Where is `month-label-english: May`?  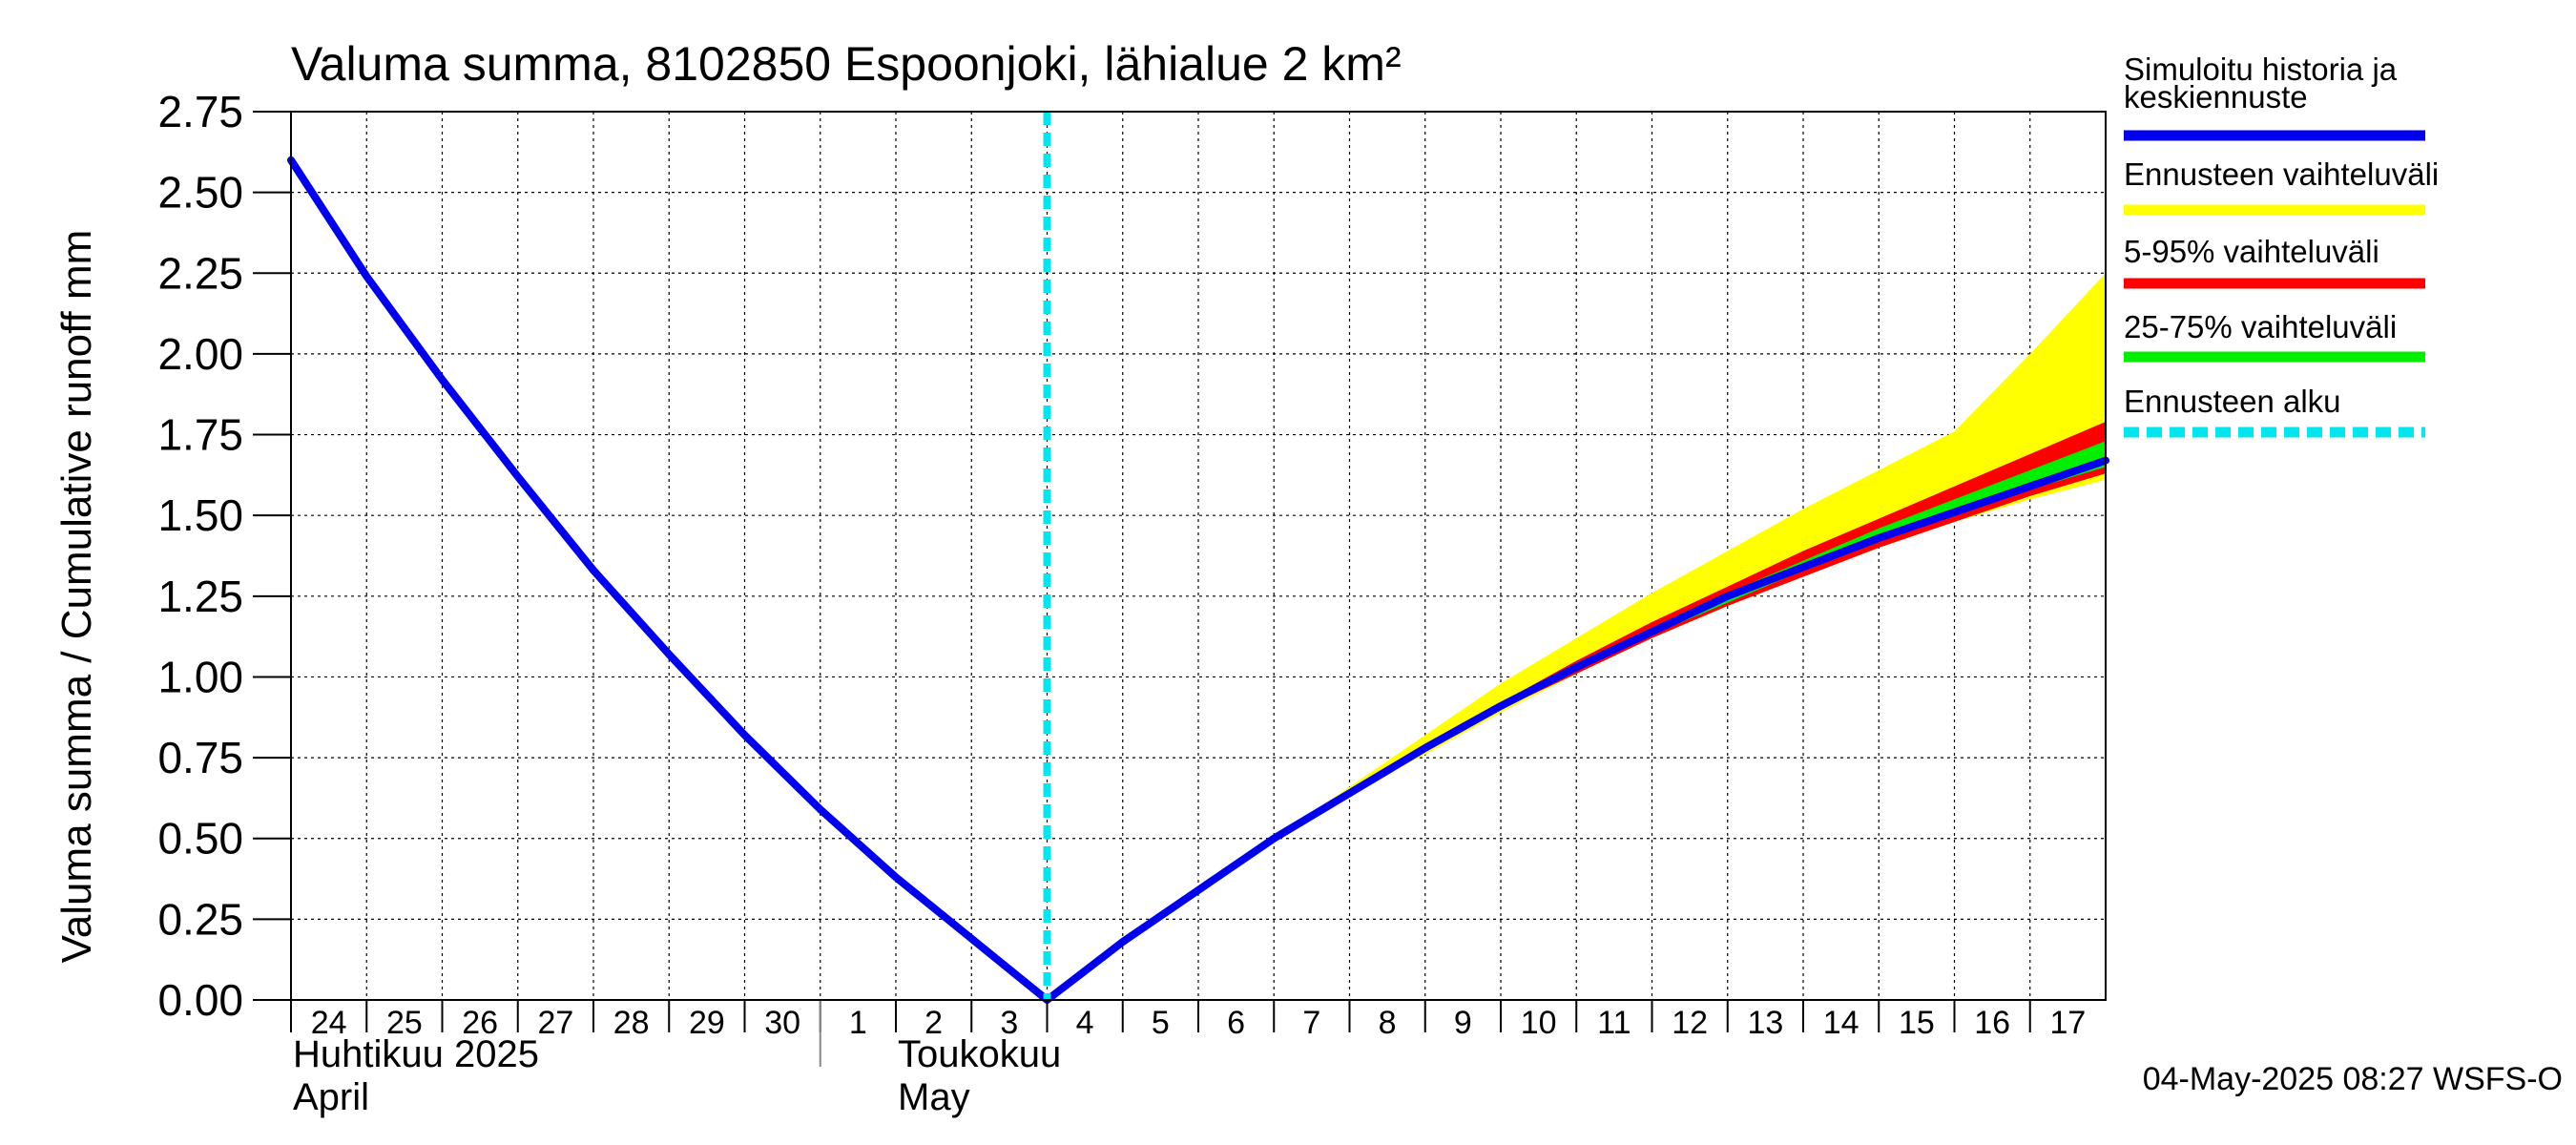 month-label-english: May is located at coordinates (934, 1097).